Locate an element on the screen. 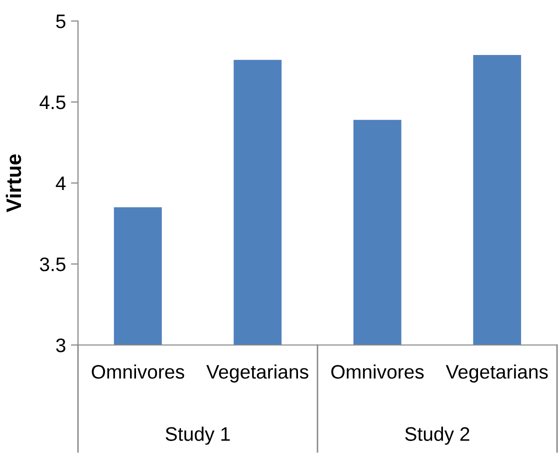 This screenshot has height=453, width=558. y-tick-label: 4 is located at coordinates (61, 183).